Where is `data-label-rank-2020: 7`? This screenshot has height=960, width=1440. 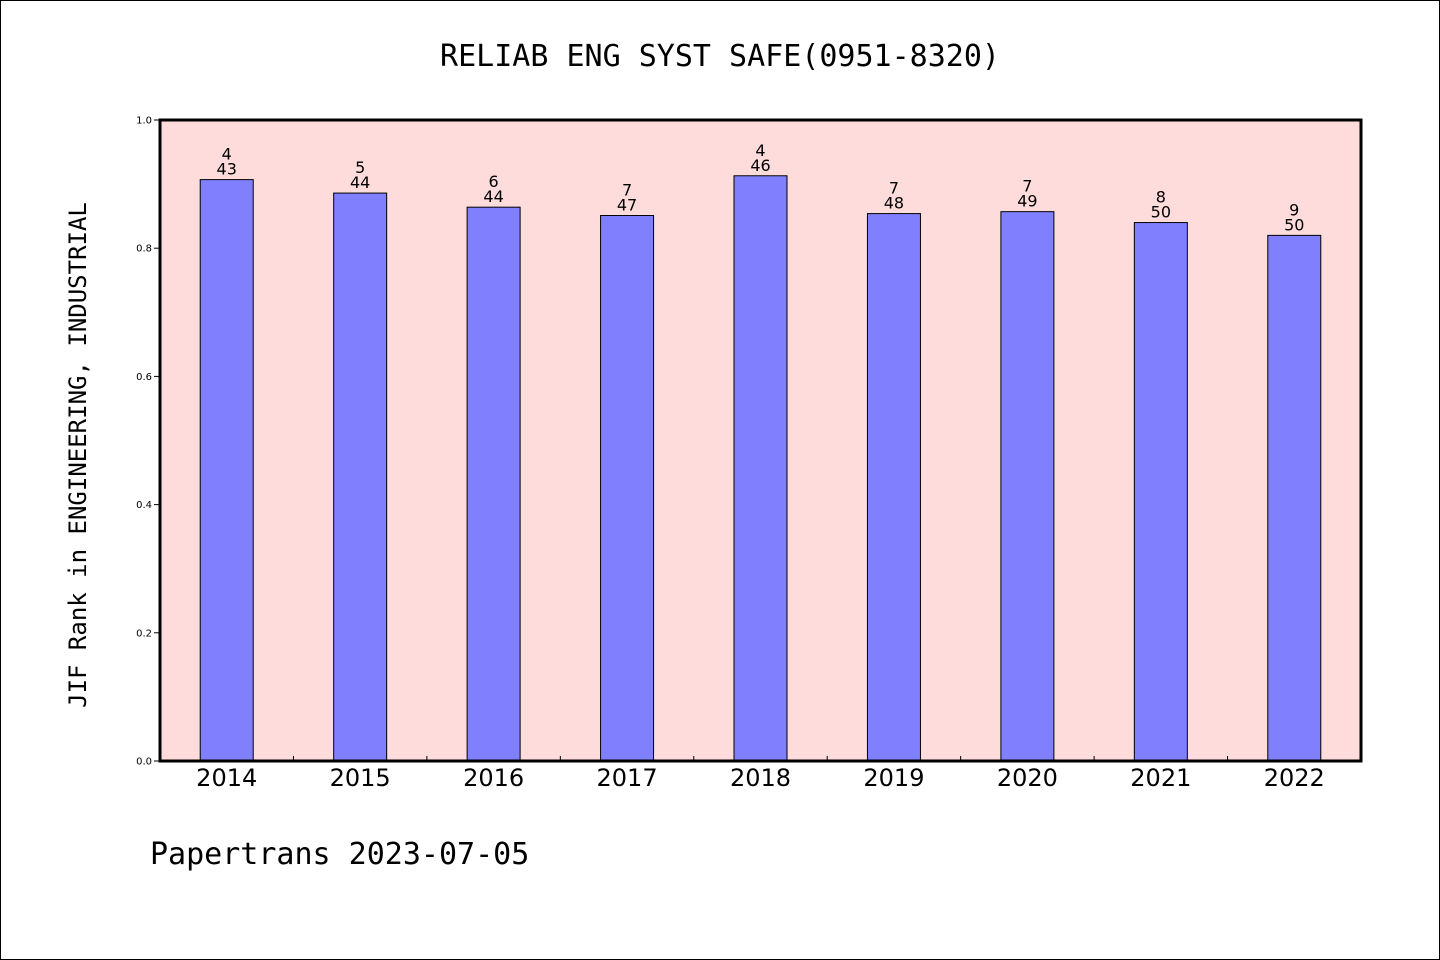 data-label-rank-2020: 7 is located at coordinates (1027, 186).